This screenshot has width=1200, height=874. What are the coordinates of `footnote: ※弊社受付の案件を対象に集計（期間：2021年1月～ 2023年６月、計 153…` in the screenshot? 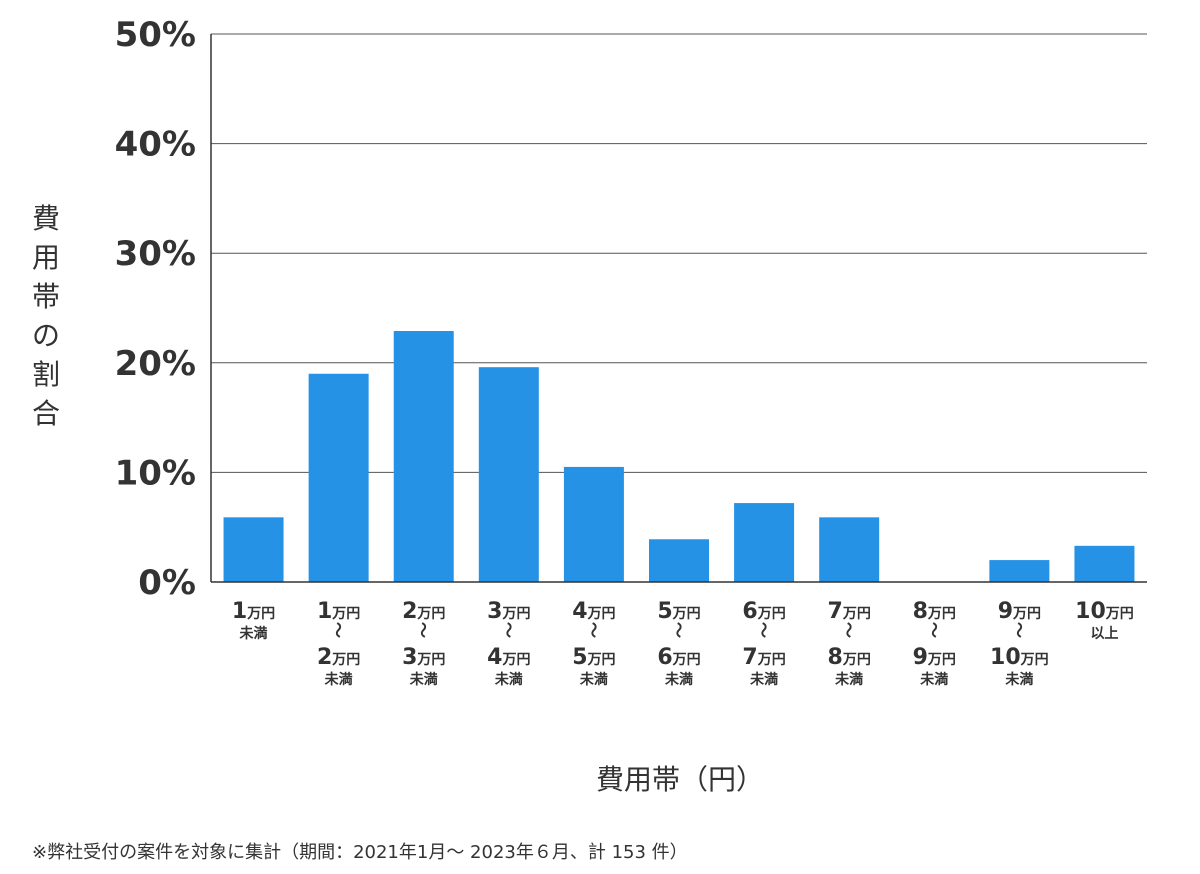 It's located at (360, 852).